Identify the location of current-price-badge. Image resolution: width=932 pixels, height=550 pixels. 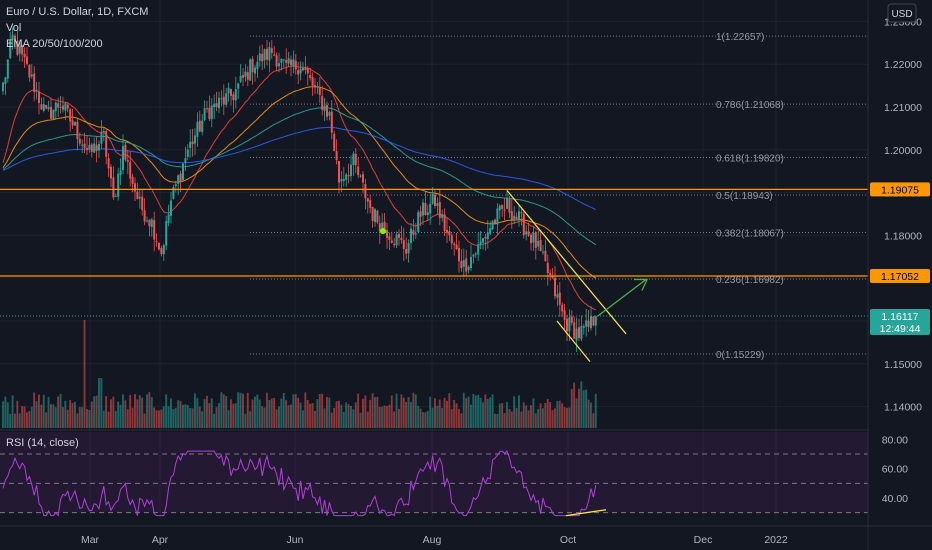
(900, 321).